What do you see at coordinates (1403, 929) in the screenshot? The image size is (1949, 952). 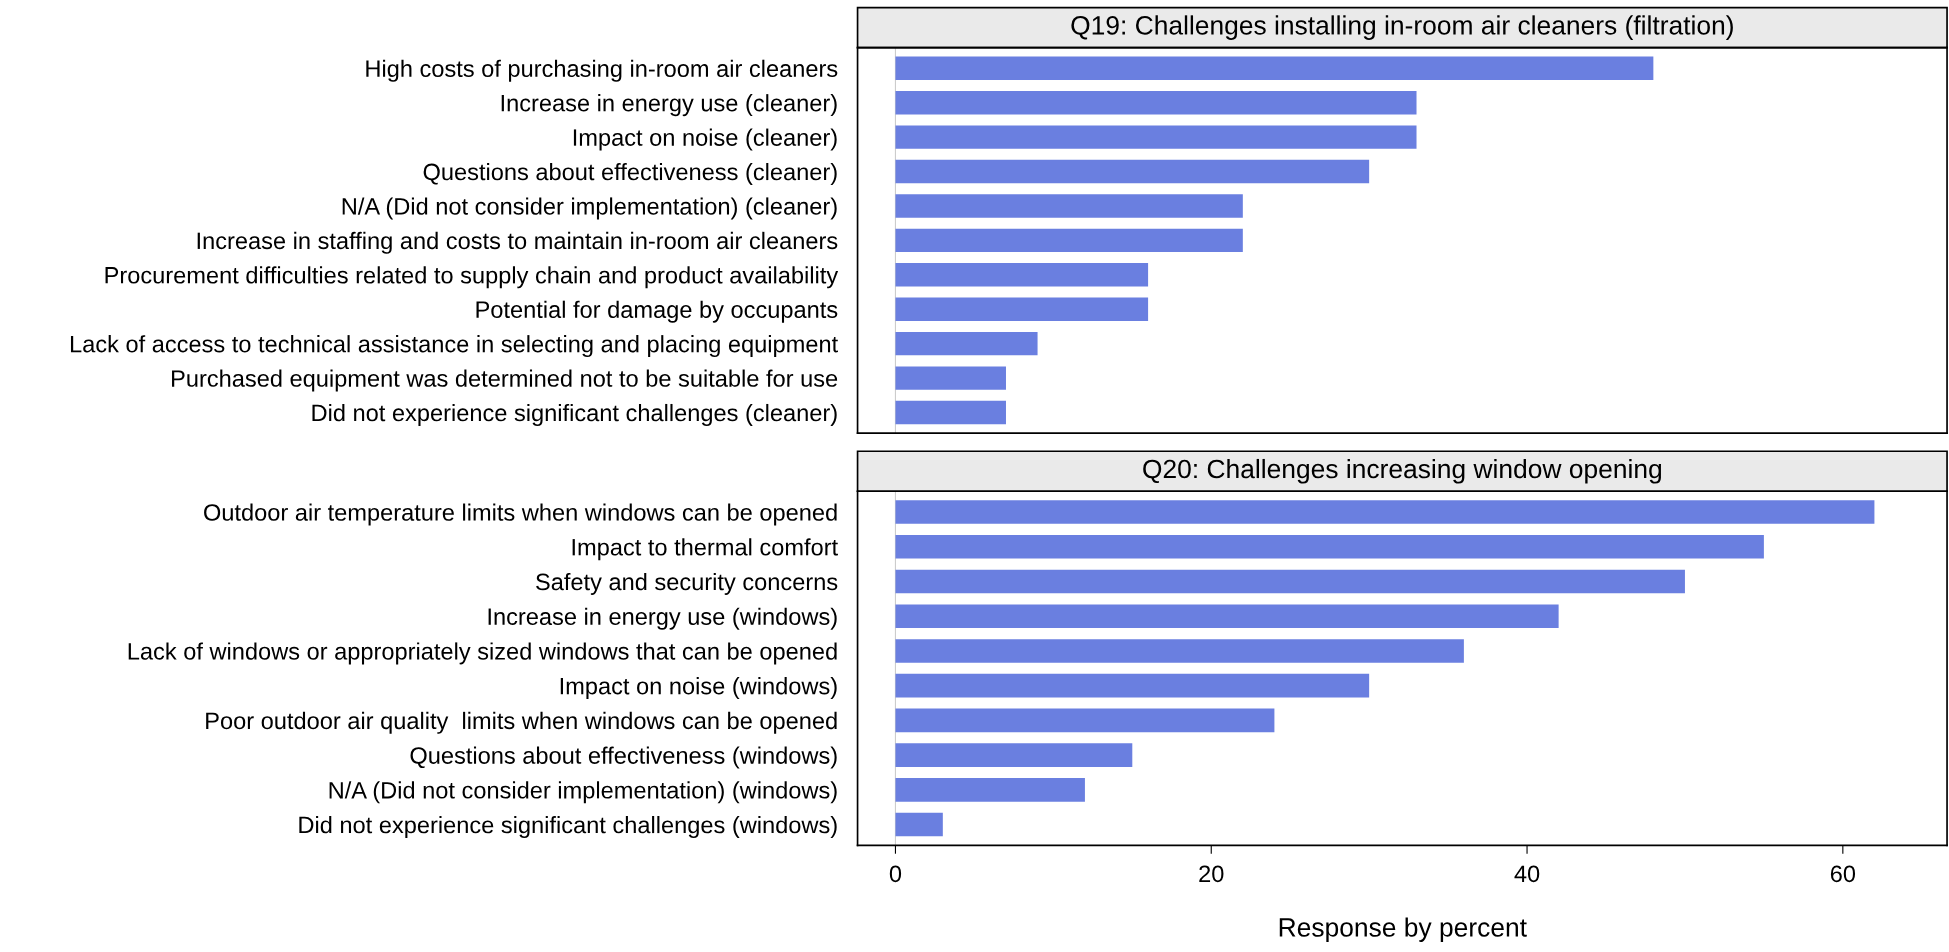 I see `x-axis-title: Response by percent` at bounding box center [1403, 929].